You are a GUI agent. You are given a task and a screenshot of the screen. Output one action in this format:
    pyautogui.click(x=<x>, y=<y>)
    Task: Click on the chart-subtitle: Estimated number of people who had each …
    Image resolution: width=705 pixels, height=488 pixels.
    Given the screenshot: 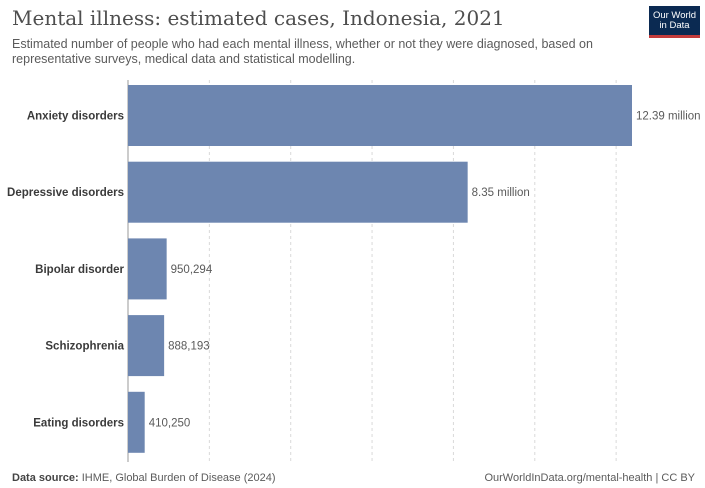 What is the action you would take?
    pyautogui.click(x=302, y=51)
    